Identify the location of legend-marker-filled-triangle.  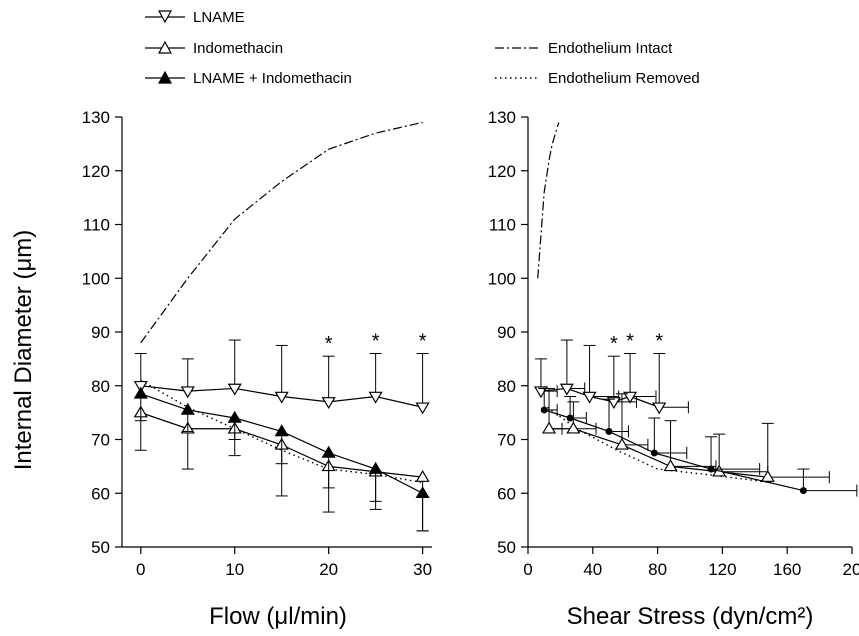
(165, 77).